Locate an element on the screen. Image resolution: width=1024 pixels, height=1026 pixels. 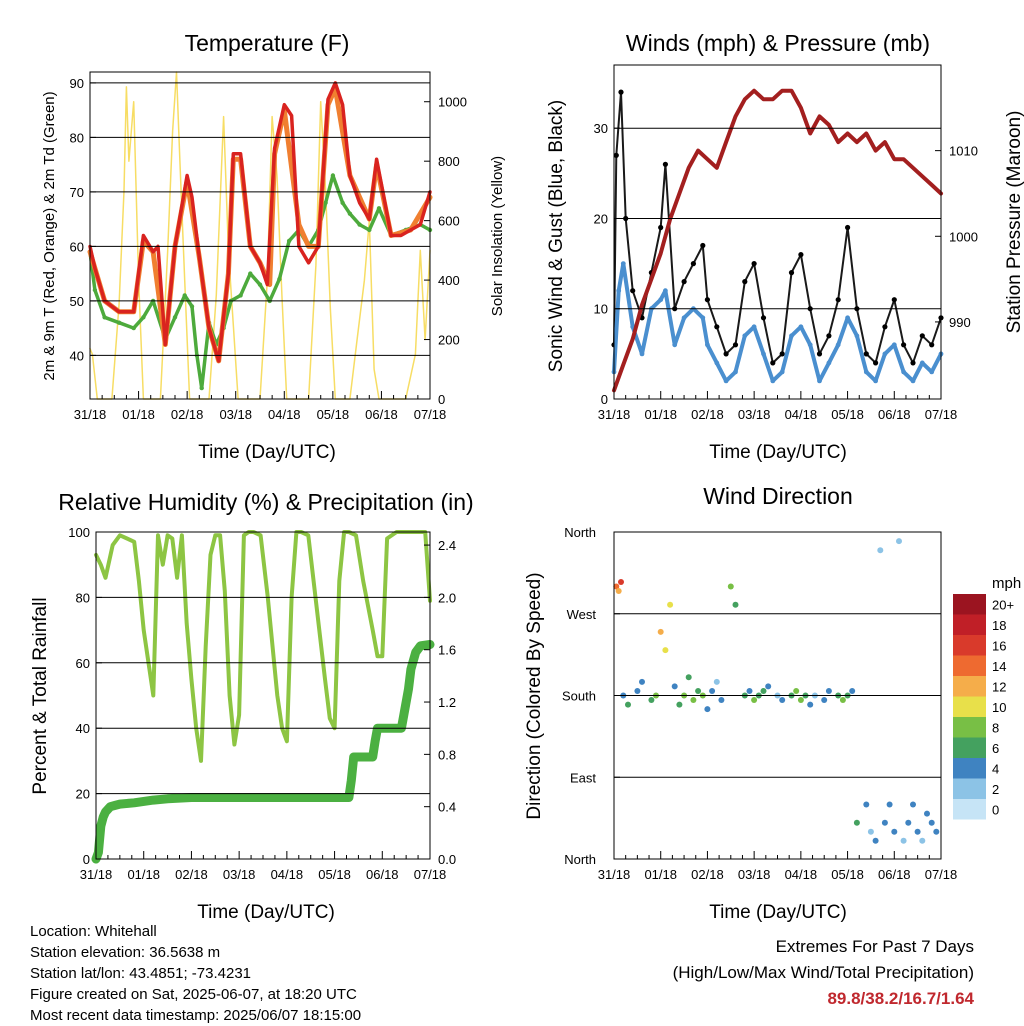
wind-y-tick-label: 0 is located at coordinates (604, 399).